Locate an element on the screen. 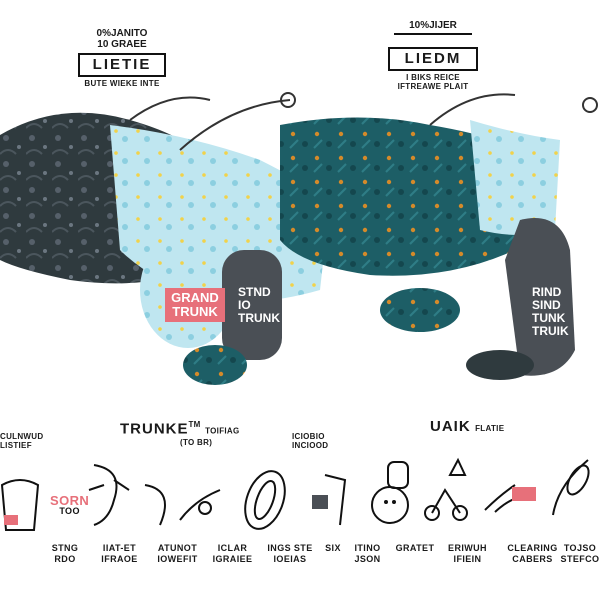 This screenshot has width=600, height=600. caption-1: IIAT-ET IFRAOE is located at coordinates (119, 554).